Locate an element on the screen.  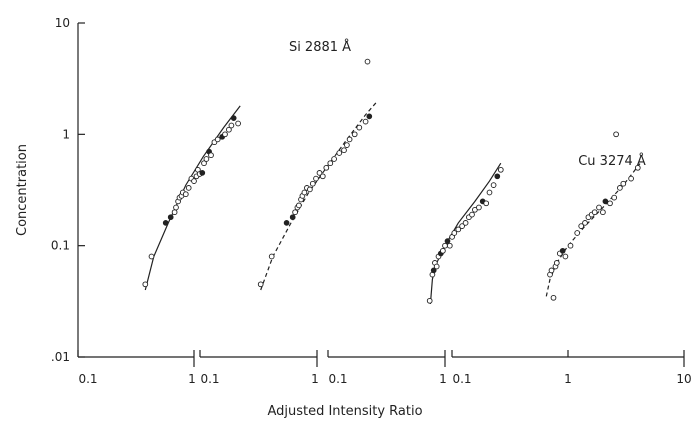
series-annotation: Si 2881 Å is located at coordinates (320, 47).